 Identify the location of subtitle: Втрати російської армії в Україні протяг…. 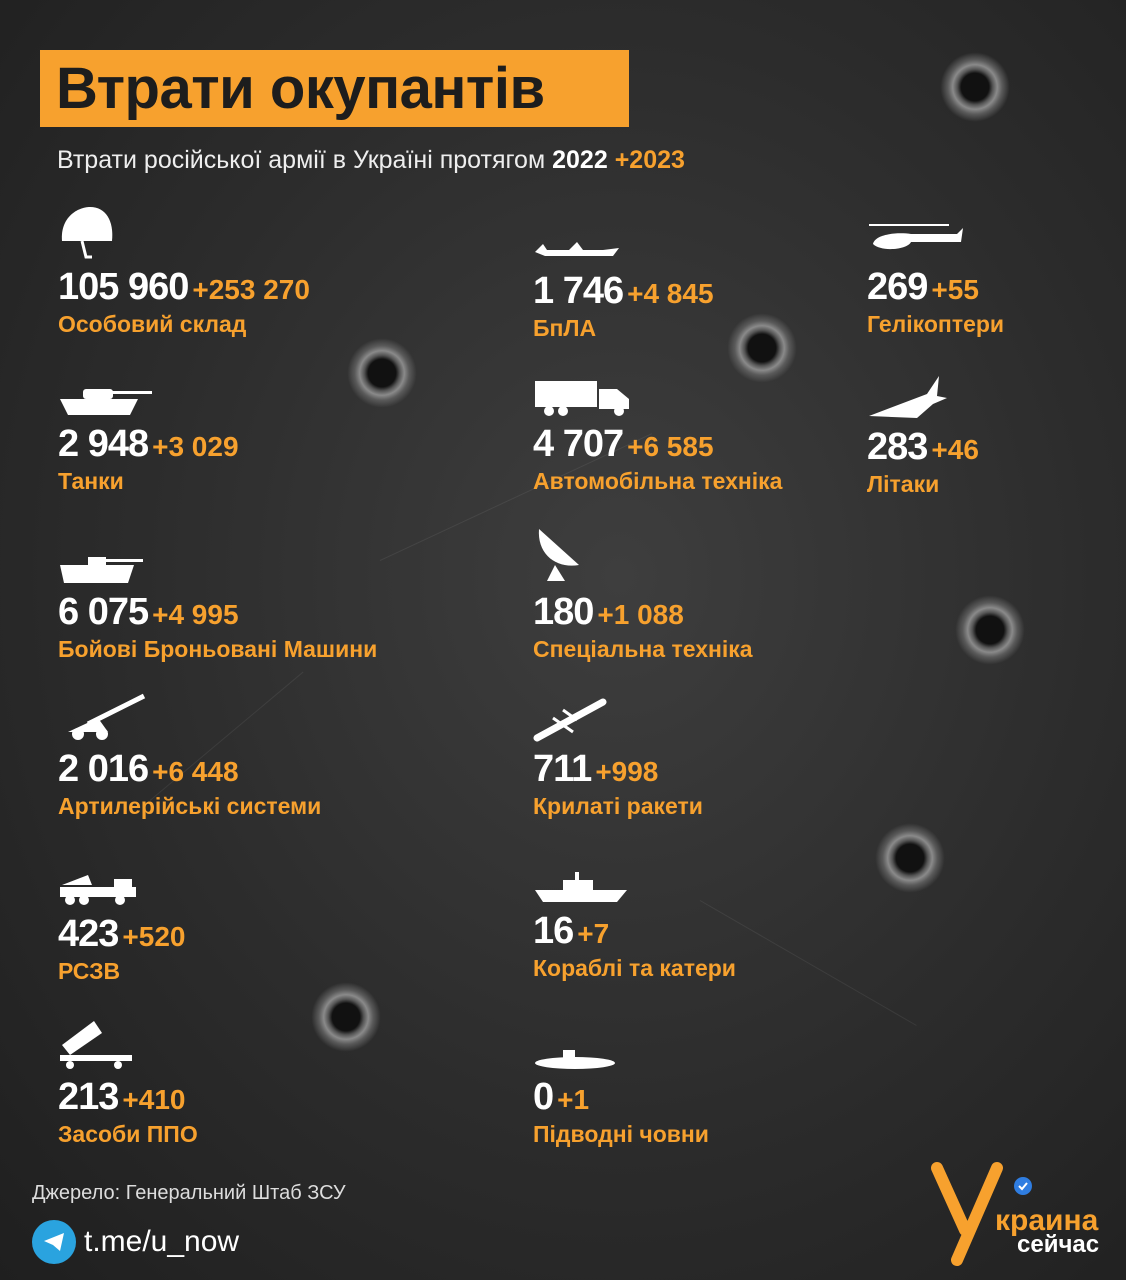
(371, 160).